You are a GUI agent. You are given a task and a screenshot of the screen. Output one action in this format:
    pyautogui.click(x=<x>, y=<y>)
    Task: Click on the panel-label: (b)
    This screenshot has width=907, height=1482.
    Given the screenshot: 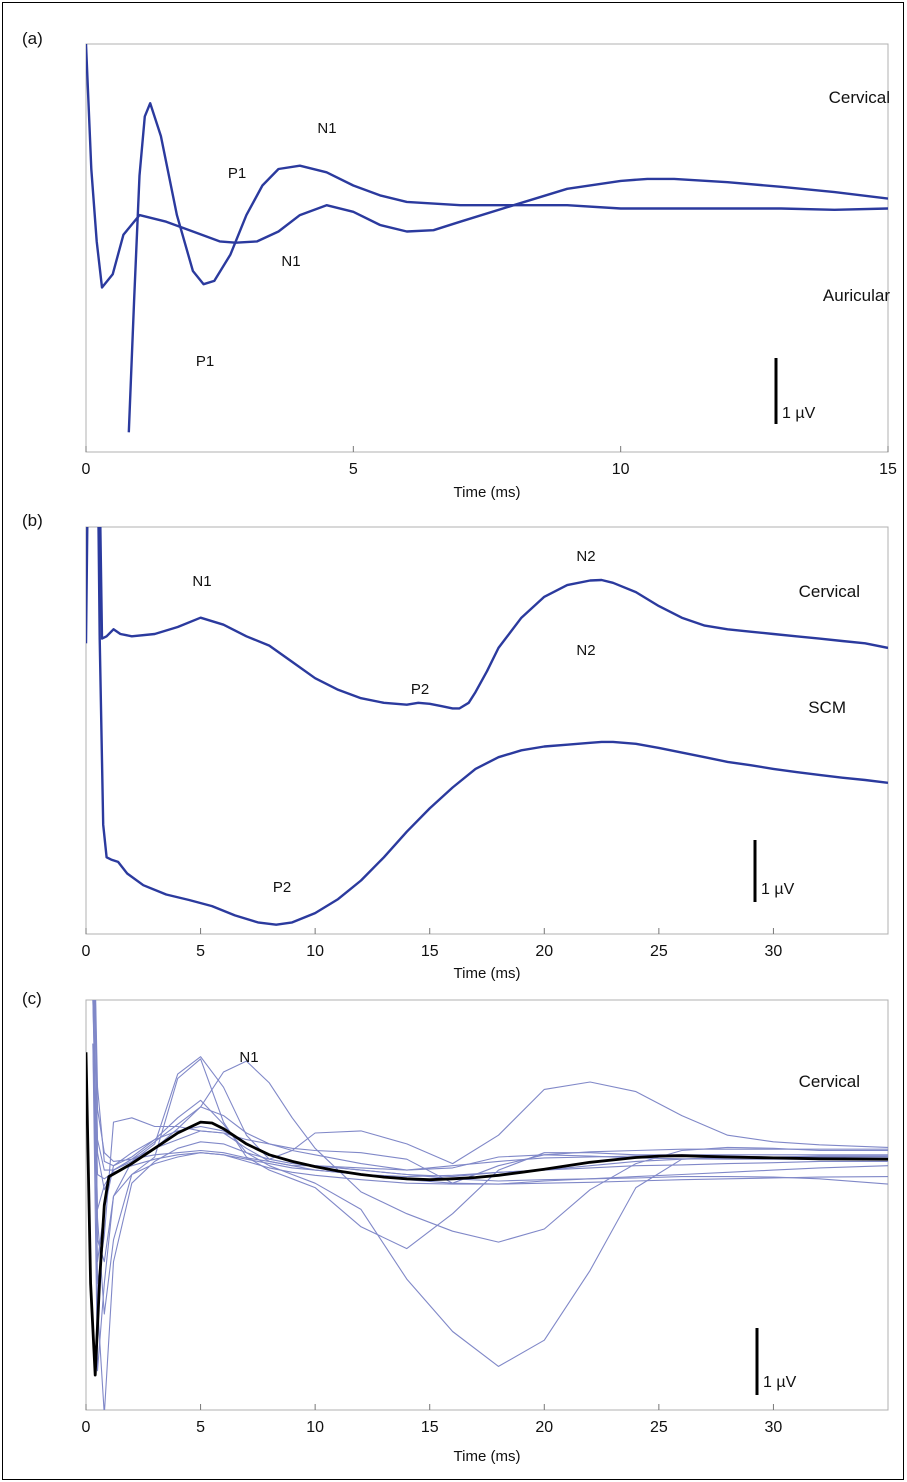 What is the action you would take?
    pyautogui.click(x=32, y=520)
    